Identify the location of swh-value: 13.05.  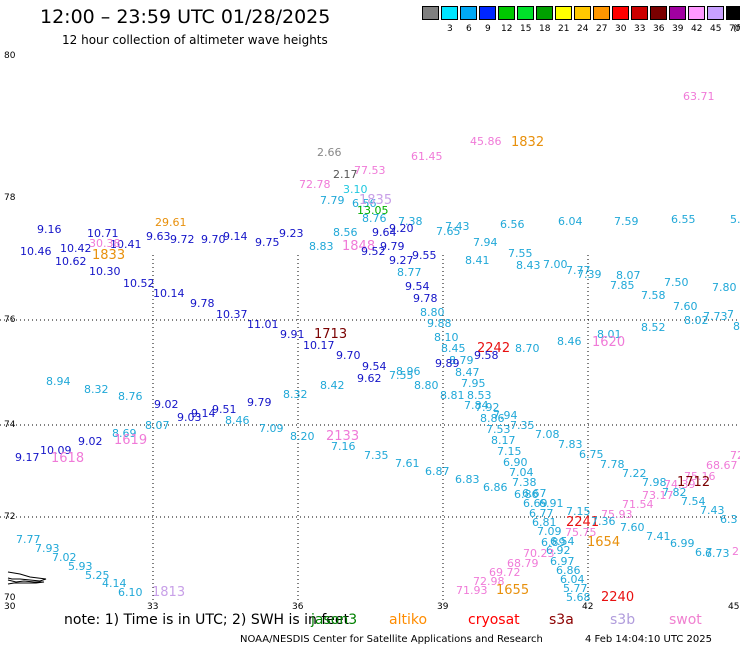
(373, 210).